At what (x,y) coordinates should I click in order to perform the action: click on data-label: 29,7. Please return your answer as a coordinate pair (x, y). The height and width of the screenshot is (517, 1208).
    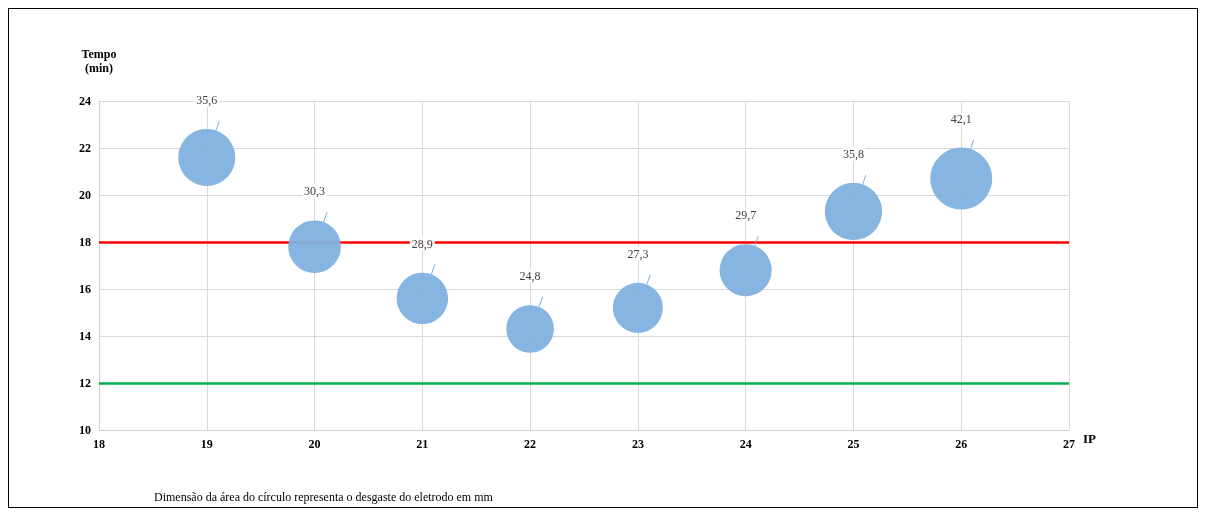
    Looking at the image, I should click on (746, 215).